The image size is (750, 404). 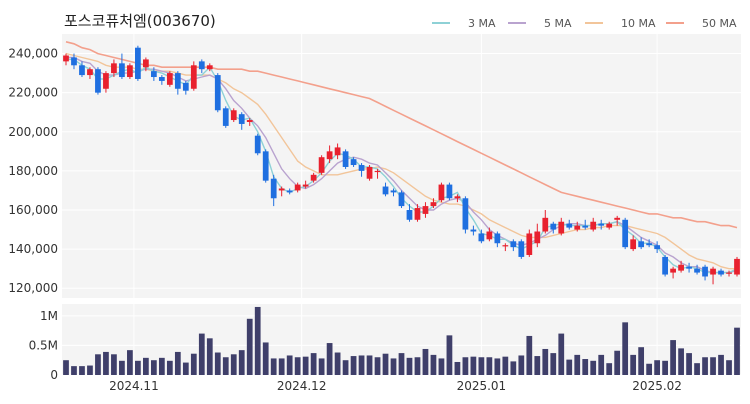 I want to click on price-y-tick-label: 140,000, so click(x=33, y=249).